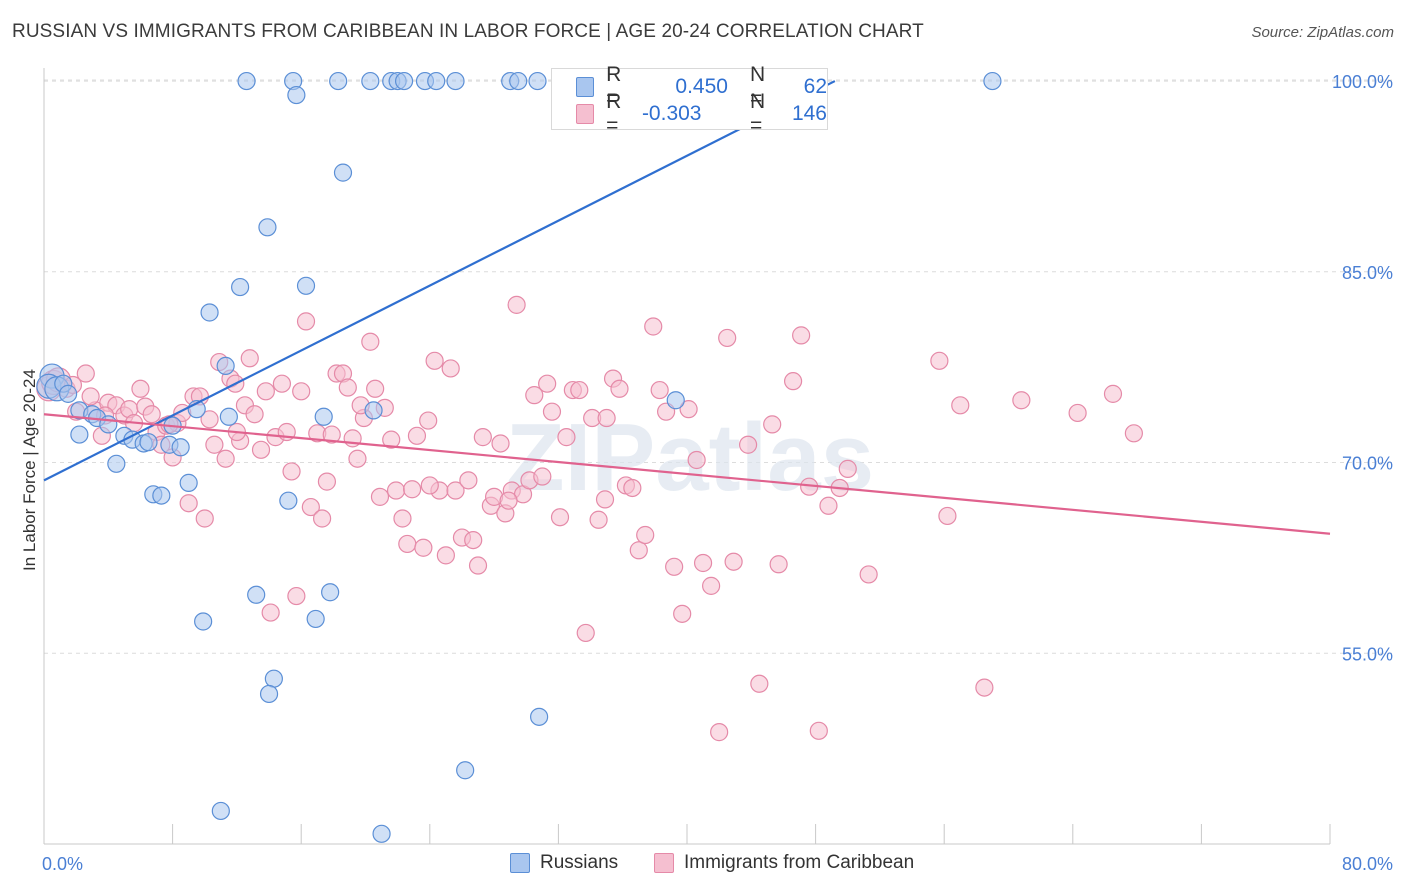 The height and width of the screenshot is (892, 1406). What do you see at coordinates (687, 474) in the screenshot?
I see `trend-line-caribbean` at bounding box center [687, 474].